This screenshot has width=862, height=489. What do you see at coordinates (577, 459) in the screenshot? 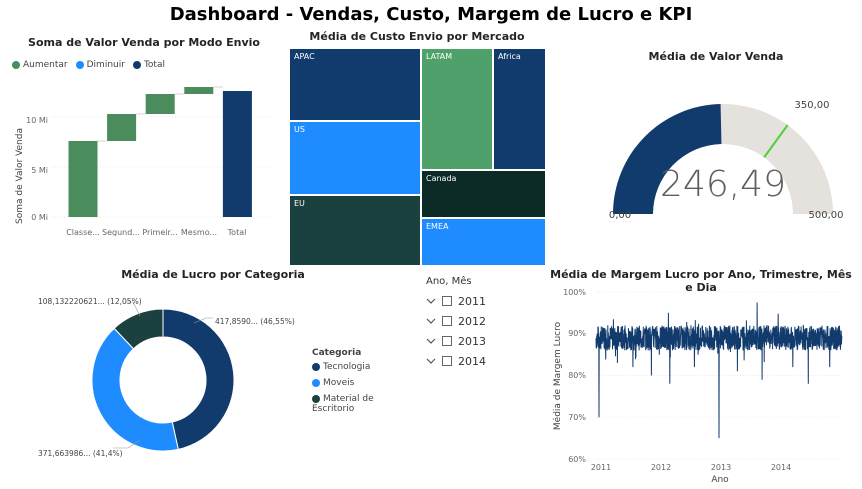
I see `ytick-60: 60%` at bounding box center [577, 459].